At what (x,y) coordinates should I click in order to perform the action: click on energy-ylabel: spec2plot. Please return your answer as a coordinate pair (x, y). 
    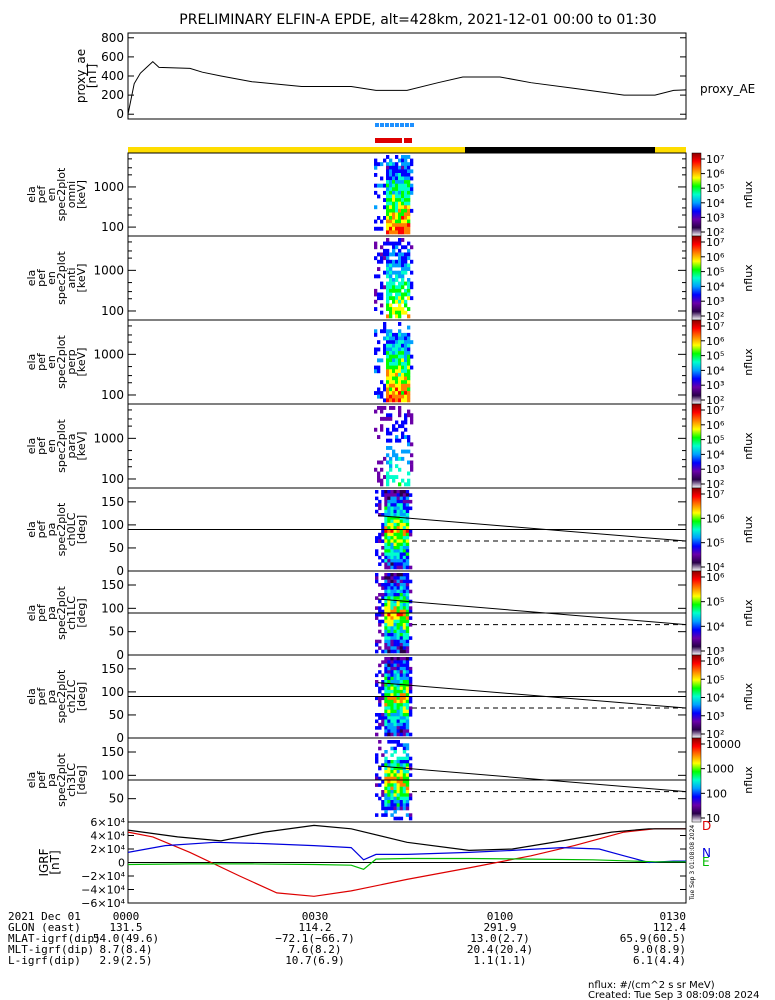
    Looking at the image, I should click on (61, 278).